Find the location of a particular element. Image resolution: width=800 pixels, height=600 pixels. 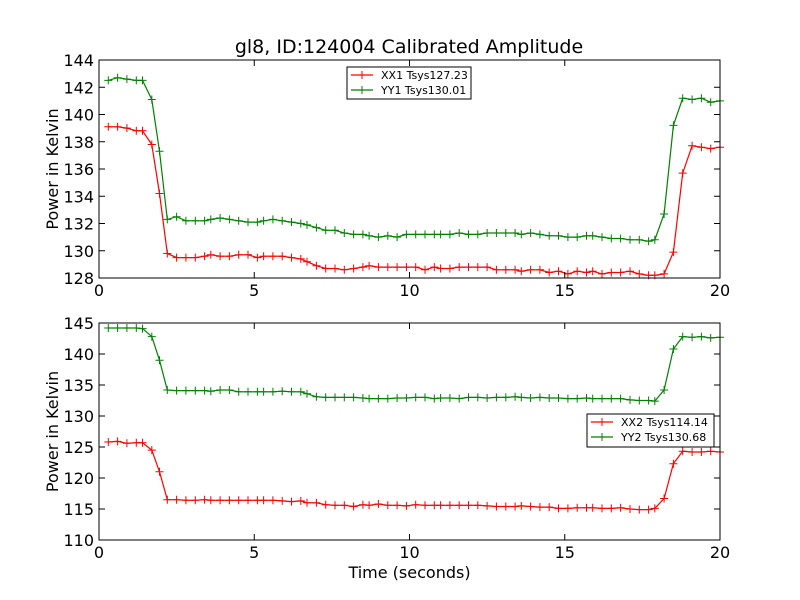

y-tick-label: 125 is located at coordinates (78, 447).